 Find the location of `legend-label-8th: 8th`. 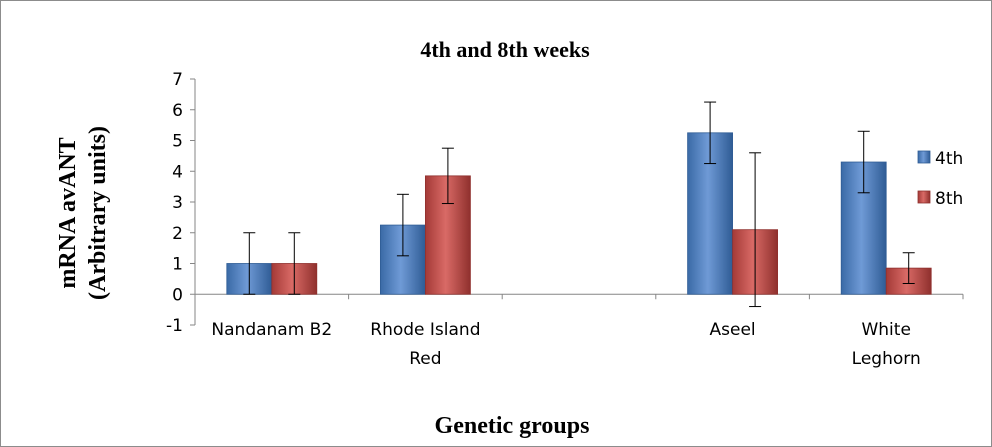

legend-label-8th: 8th is located at coordinates (949, 199).